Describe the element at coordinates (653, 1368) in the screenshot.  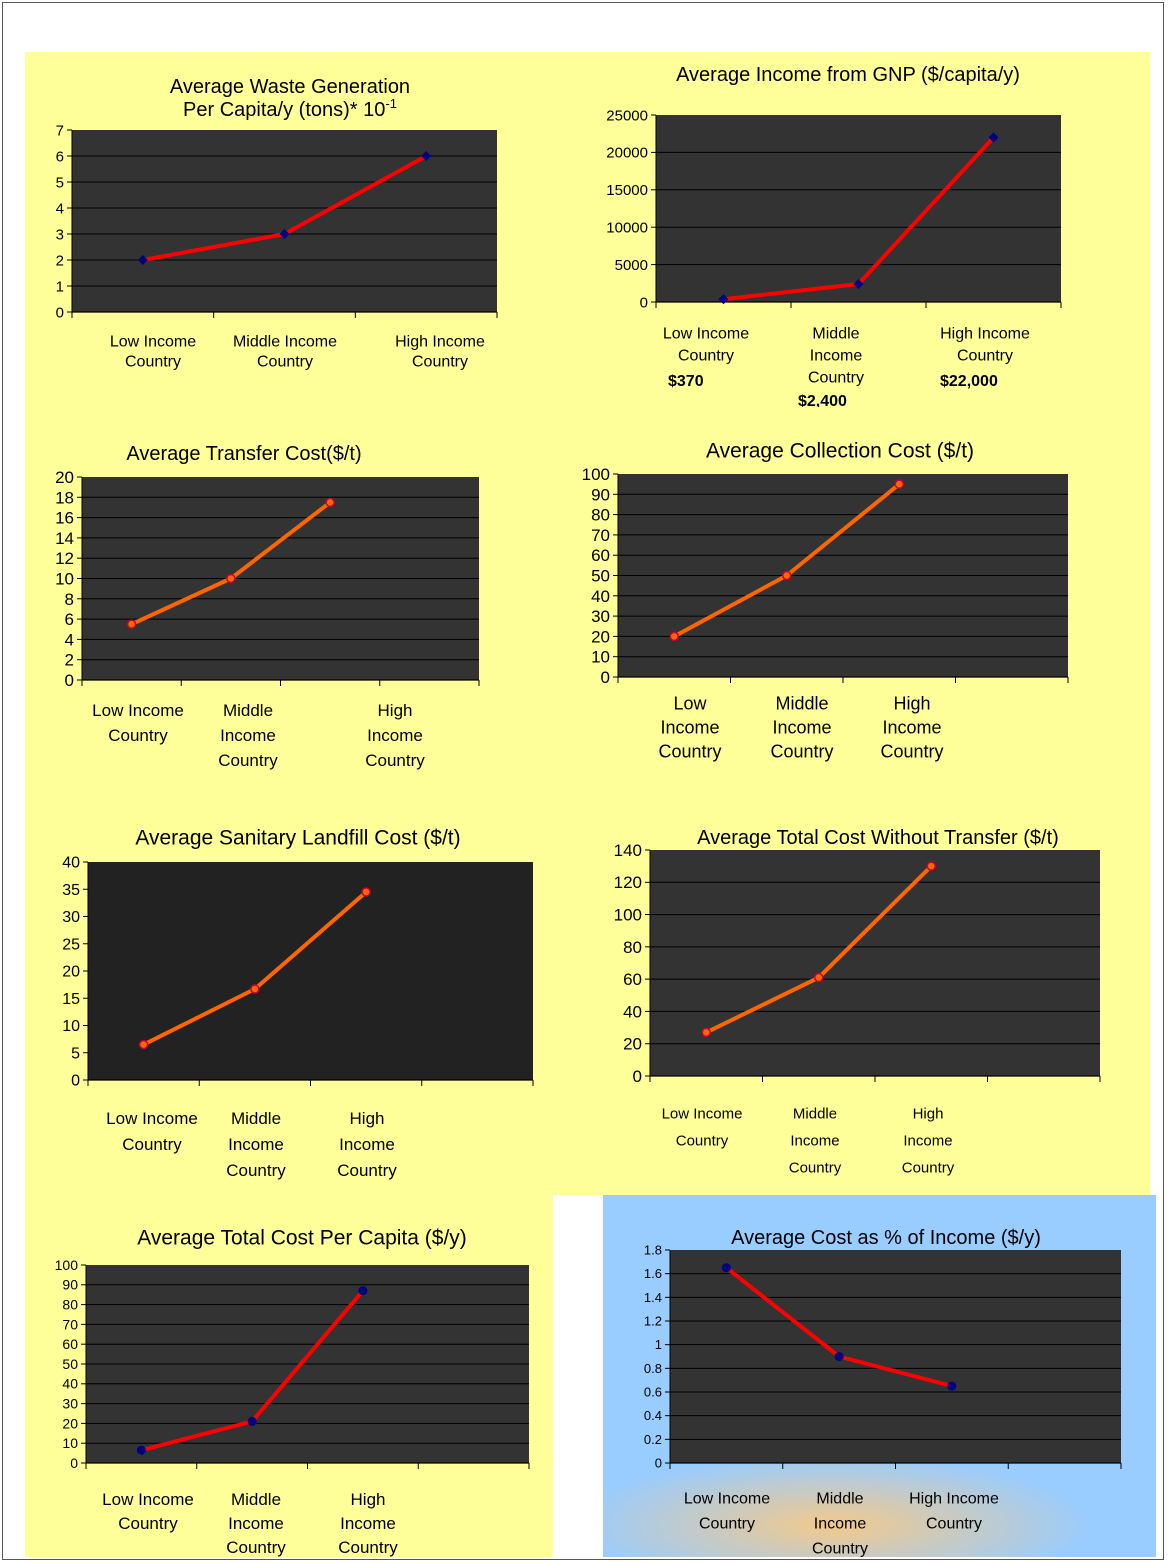
I see `y-tick-label: 0.8` at that location.